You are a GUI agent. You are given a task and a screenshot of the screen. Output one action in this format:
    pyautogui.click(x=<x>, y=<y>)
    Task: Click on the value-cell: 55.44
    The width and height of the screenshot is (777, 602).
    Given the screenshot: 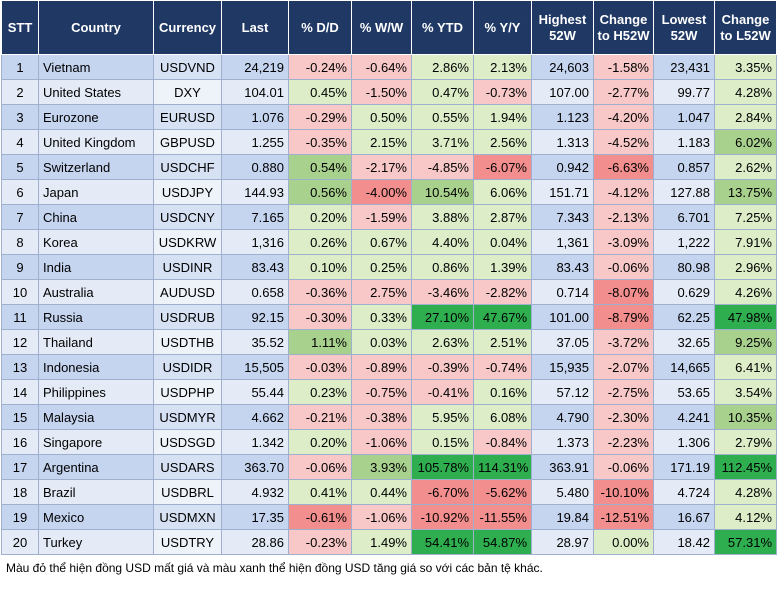 What is the action you would take?
    pyautogui.click(x=255, y=392)
    